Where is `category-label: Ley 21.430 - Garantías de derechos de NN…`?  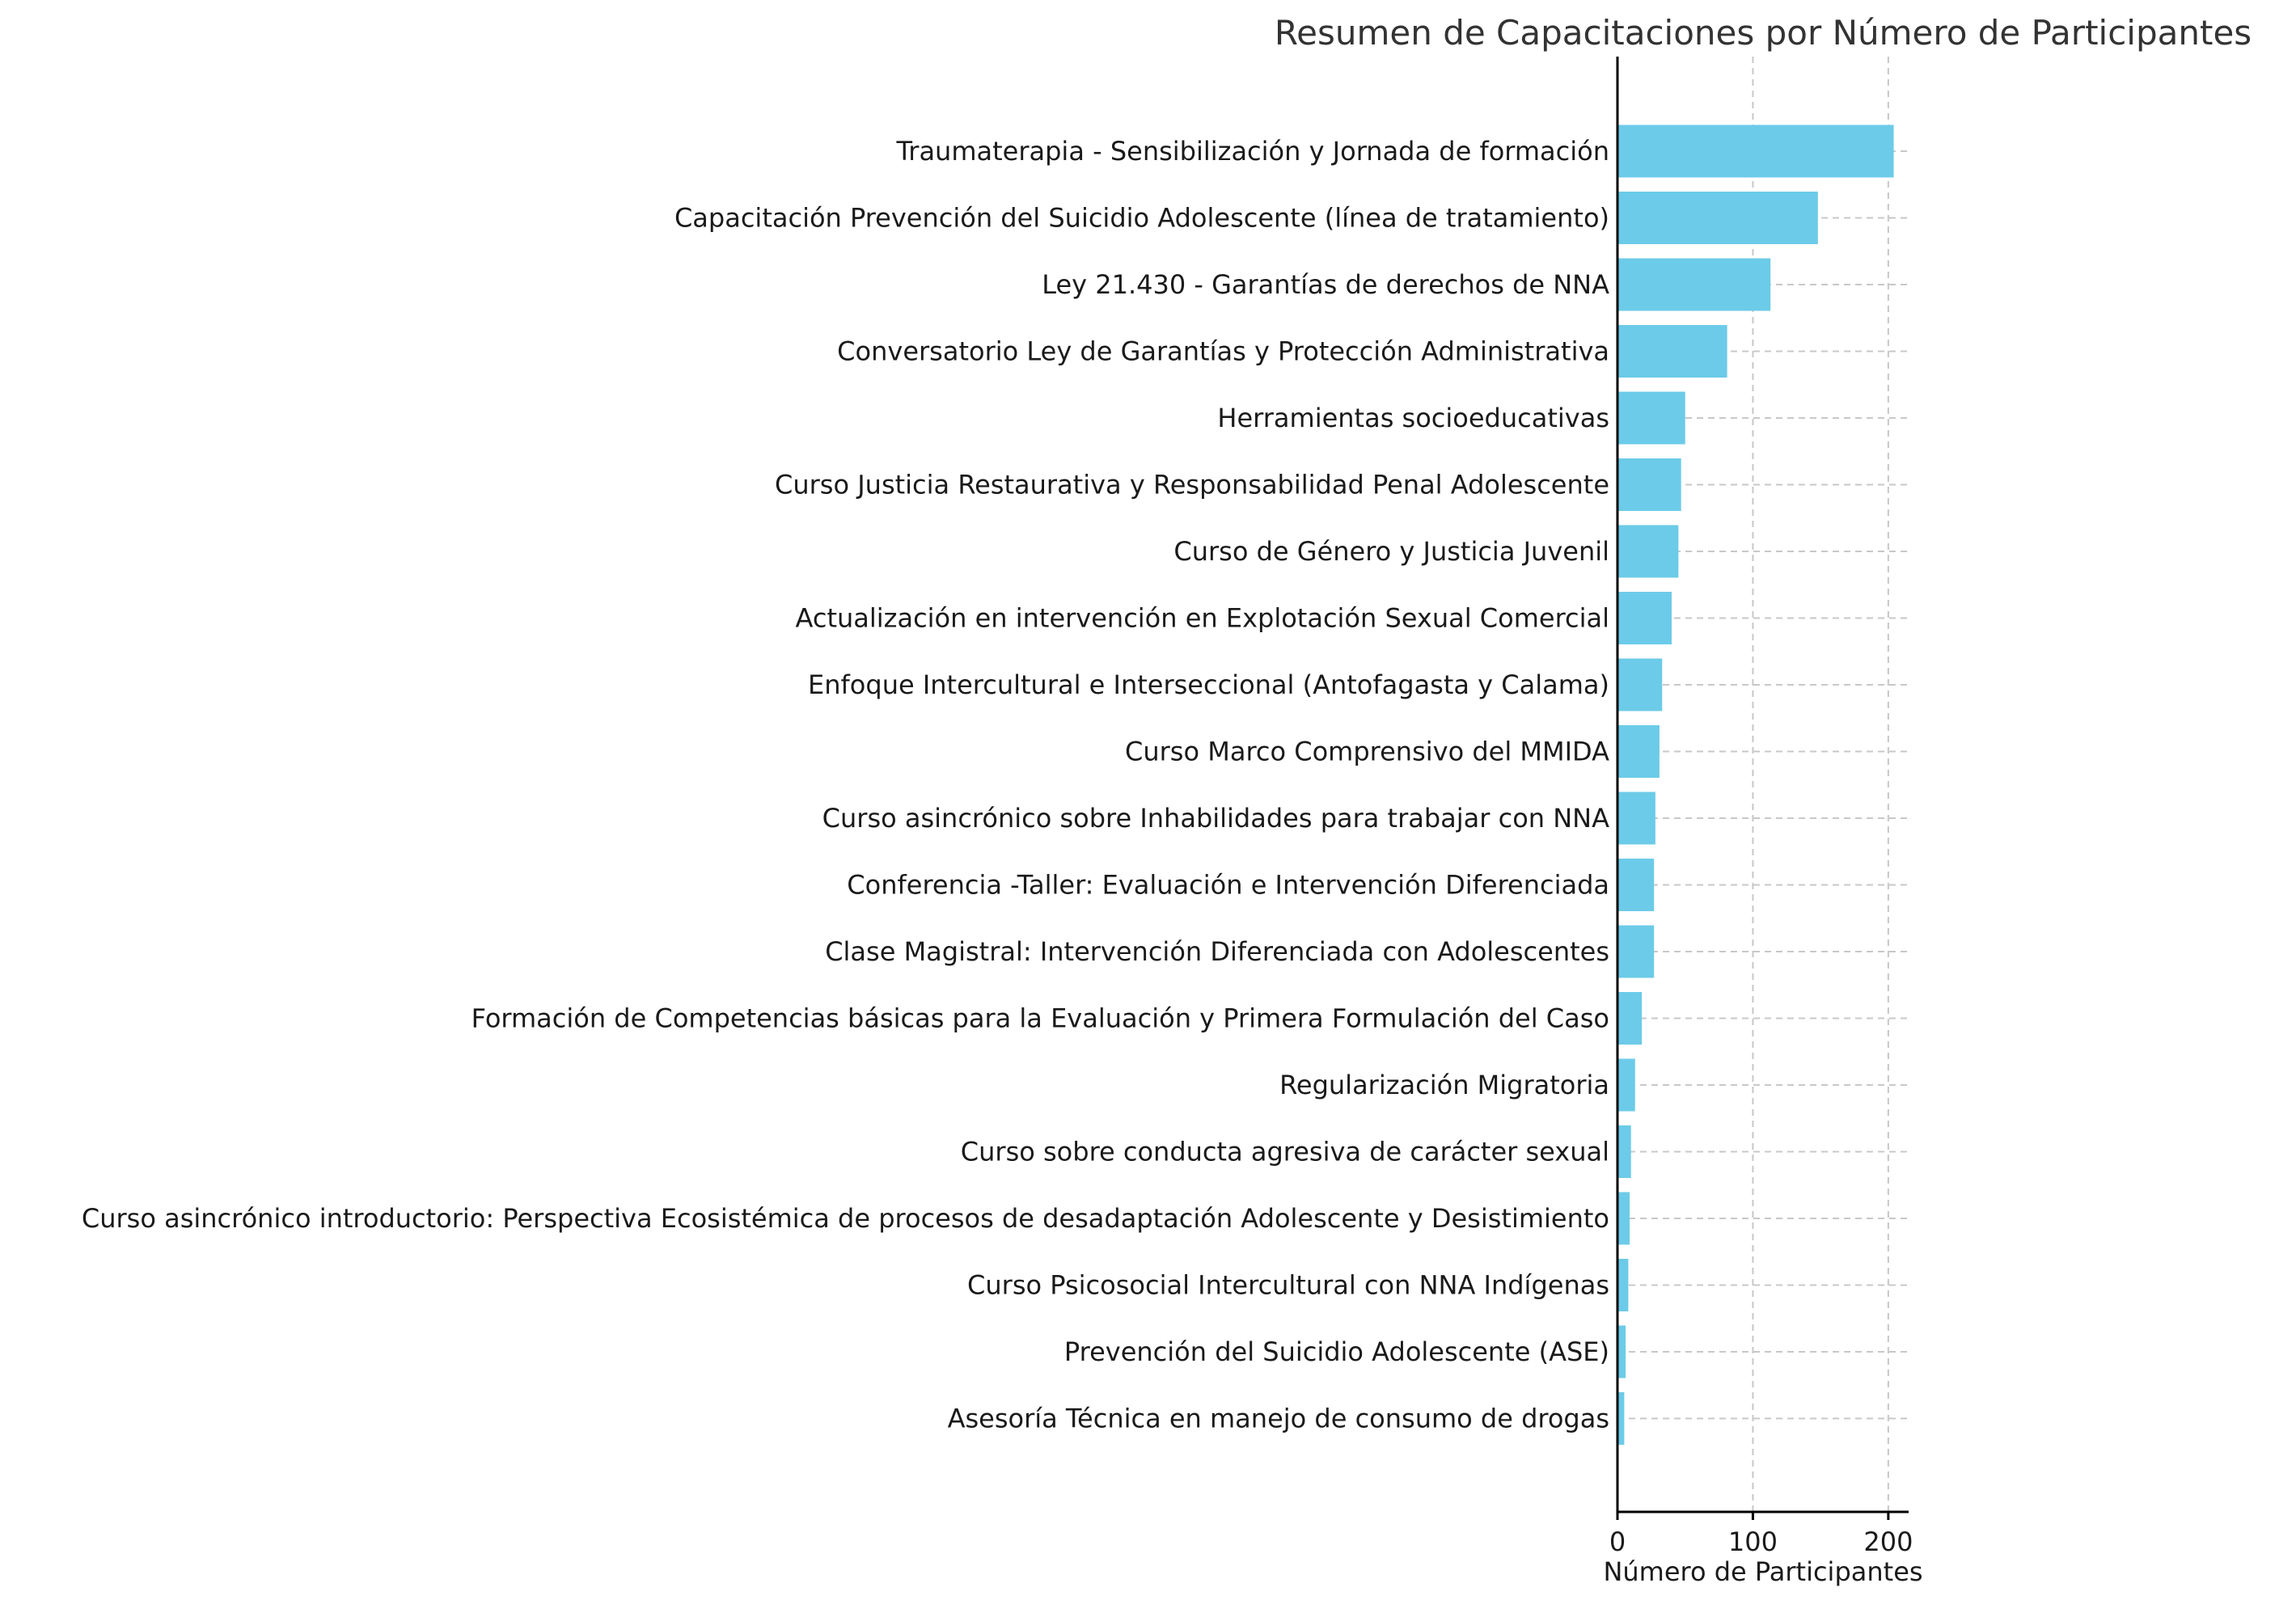
category-label: Ley 21.430 - Garantías de derechos de NN… is located at coordinates (1325, 284).